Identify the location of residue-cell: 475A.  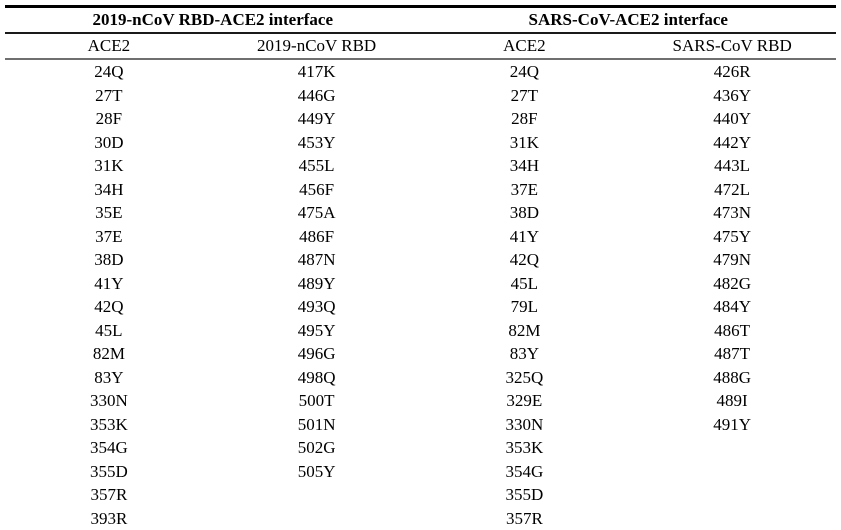
(316, 212).